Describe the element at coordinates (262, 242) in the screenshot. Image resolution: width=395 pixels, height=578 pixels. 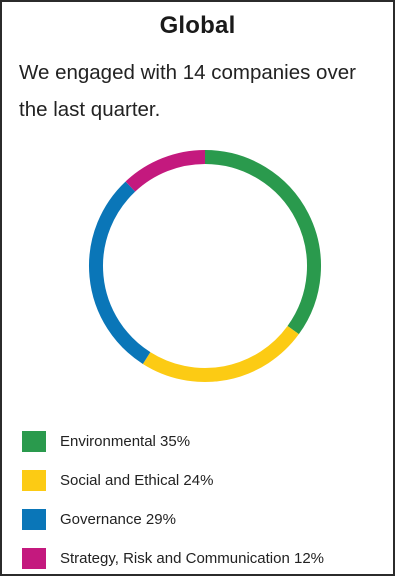
I see `donut-slice-environmental` at that location.